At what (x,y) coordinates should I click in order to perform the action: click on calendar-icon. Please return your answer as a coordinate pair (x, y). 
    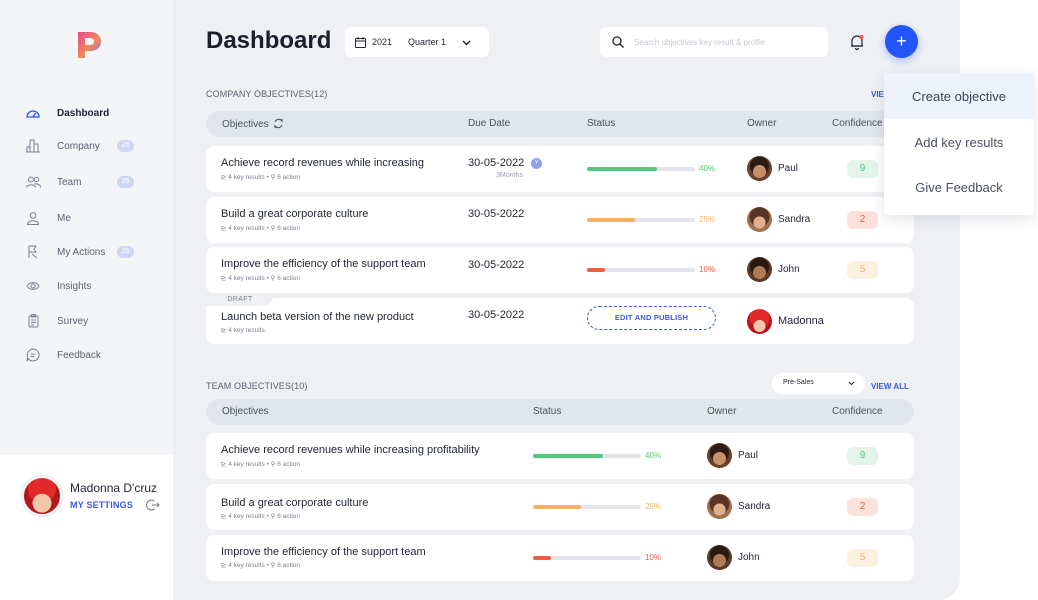
    Looking at the image, I should click on (360, 42).